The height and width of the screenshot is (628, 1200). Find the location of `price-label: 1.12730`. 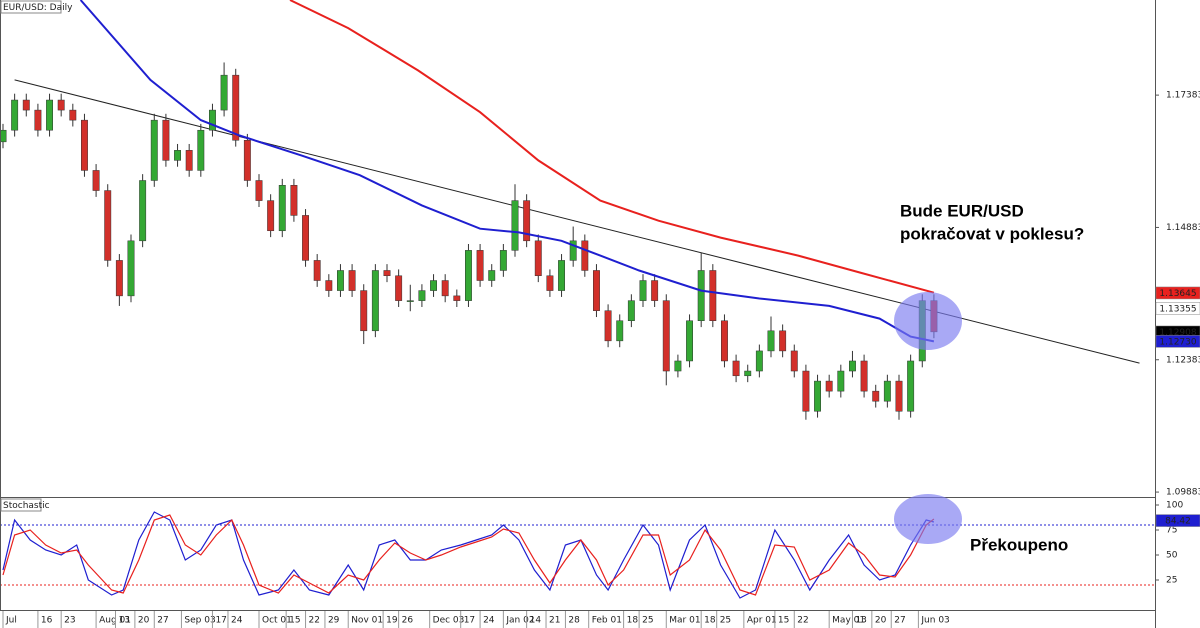

price-label: 1.12730 is located at coordinates (1177, 342).